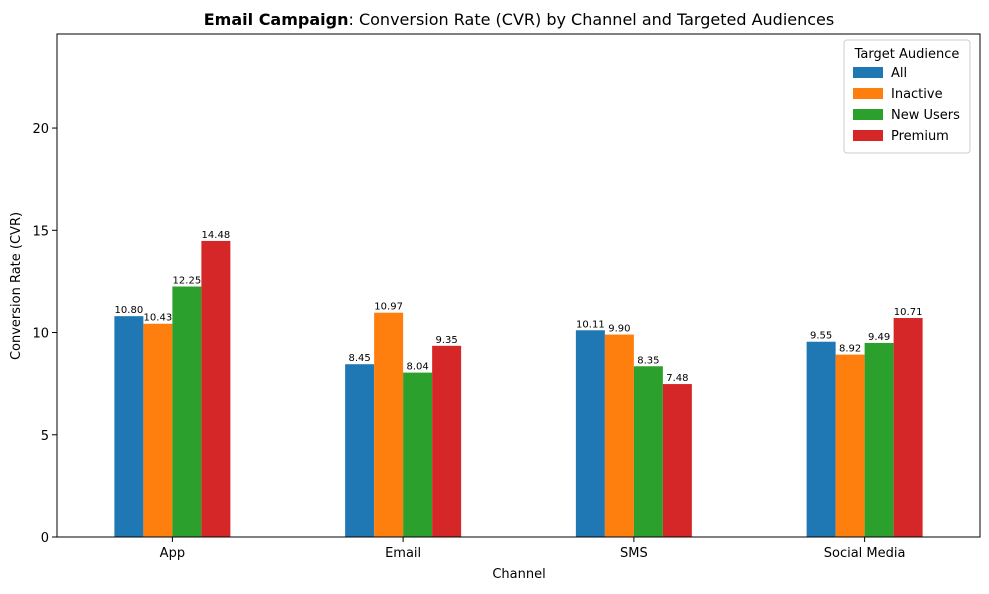  Describe the element at coordinates (447, 441) in the screenshot. I see `bar-email-premium` at that location.